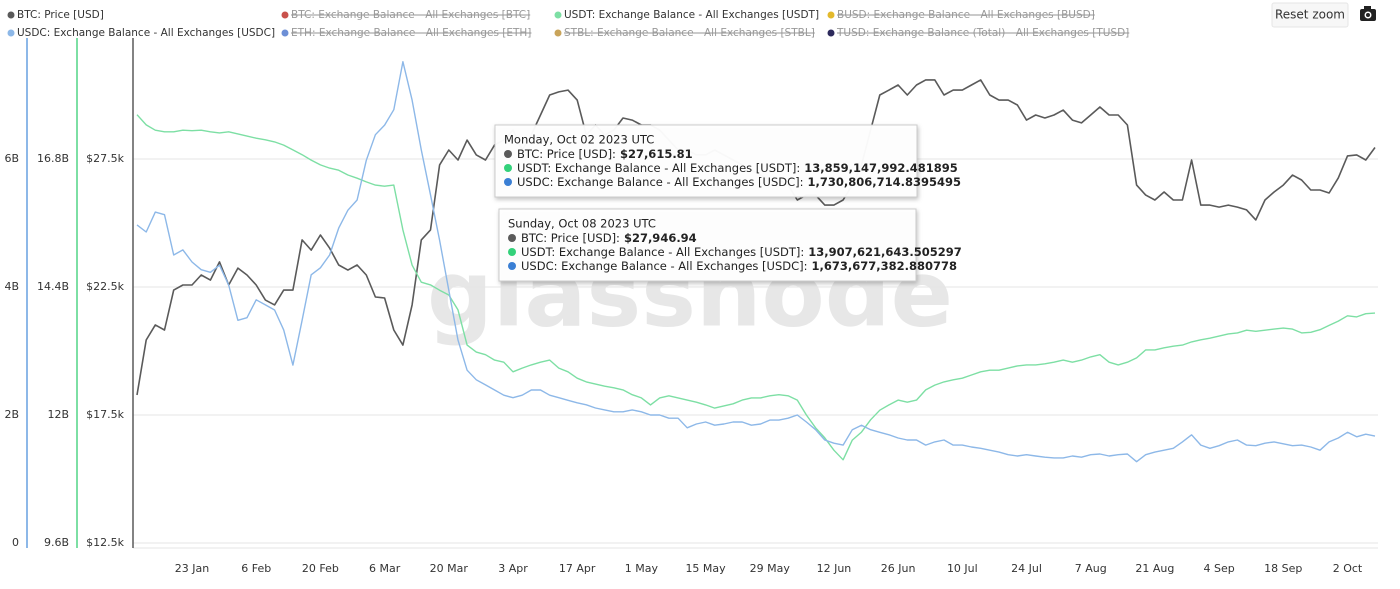 The width and height of the screenshot is (1400, 589). I want to click on camera-lens-inner, so click(1368, 15).